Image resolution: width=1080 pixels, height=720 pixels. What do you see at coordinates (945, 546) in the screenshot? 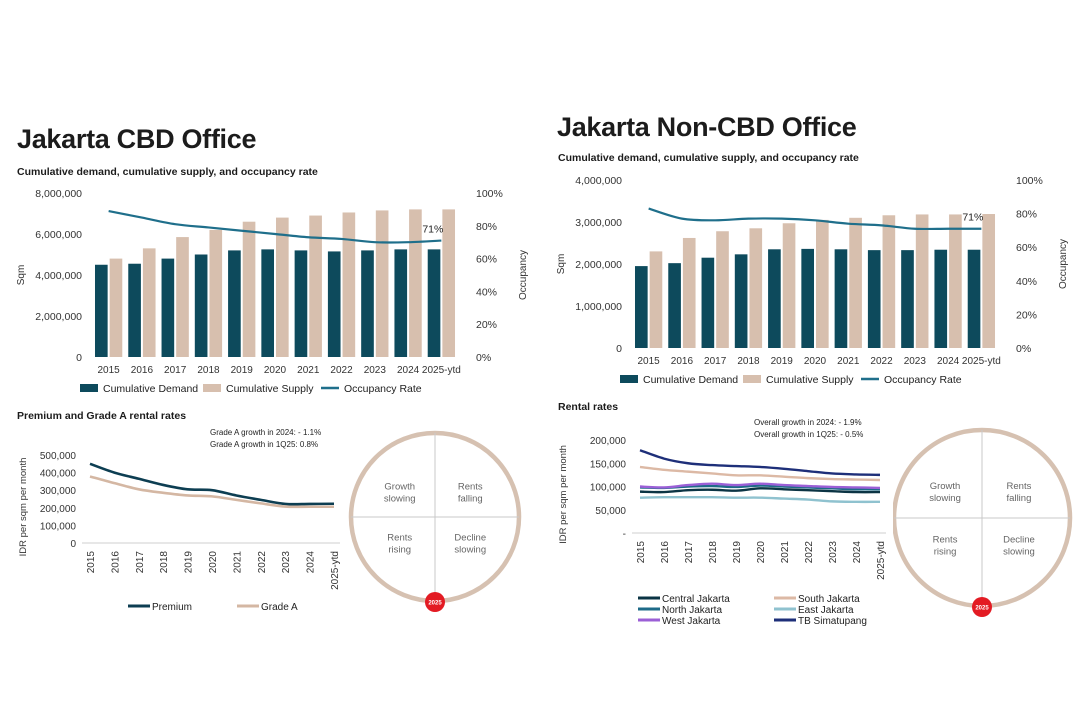
I see `clock-quadrant-rents-rising: Rents rising` at bounding box center [945, 546].